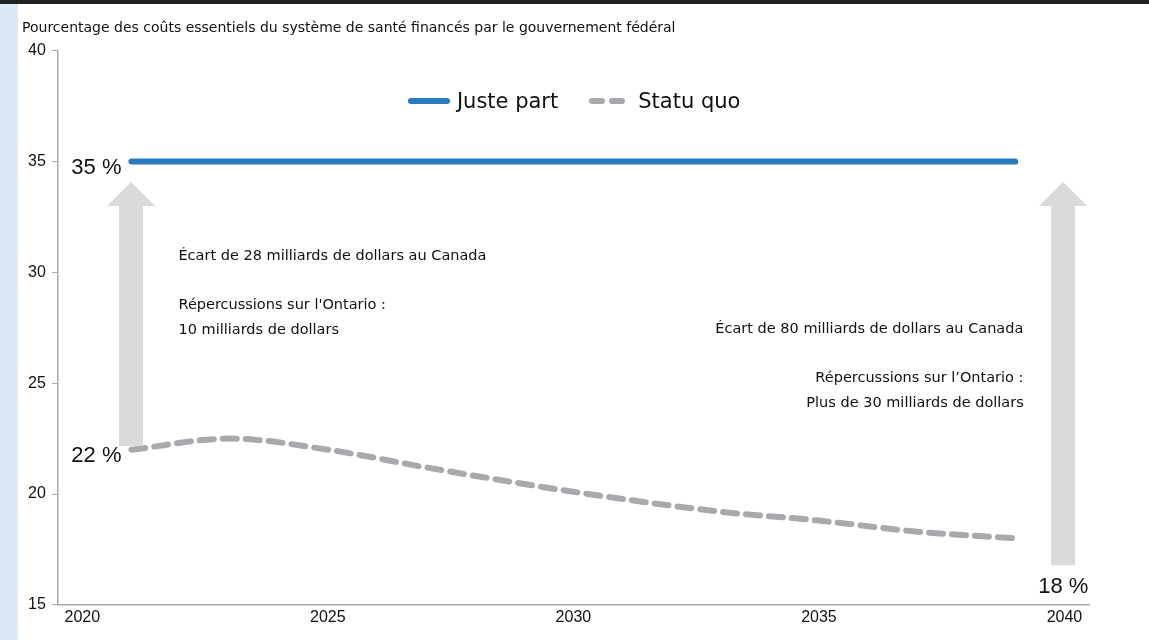 This screenshot has height=640, width=1149. I want to click on data-label: 18 %, so click(1063, 585).